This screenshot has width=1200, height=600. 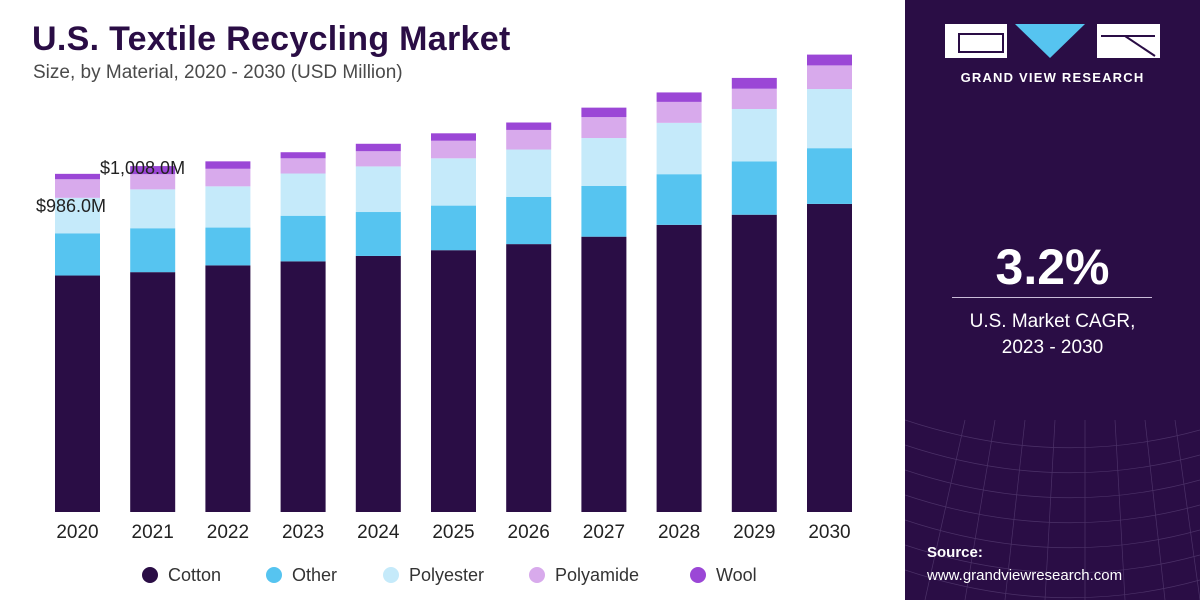 I want to click on bar-polyamide-2025, so click(x=453, y=149).